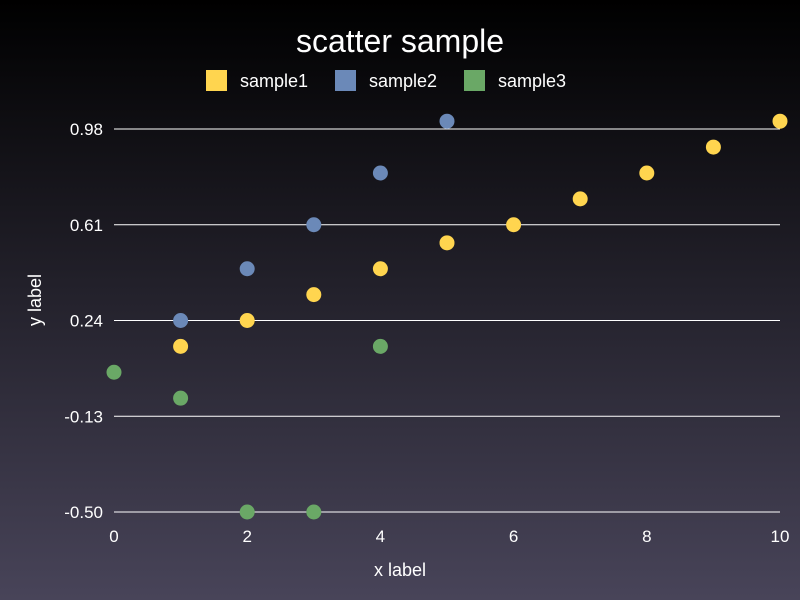  I want to click on legend-item-sample1: sample1, so click(257, 80).